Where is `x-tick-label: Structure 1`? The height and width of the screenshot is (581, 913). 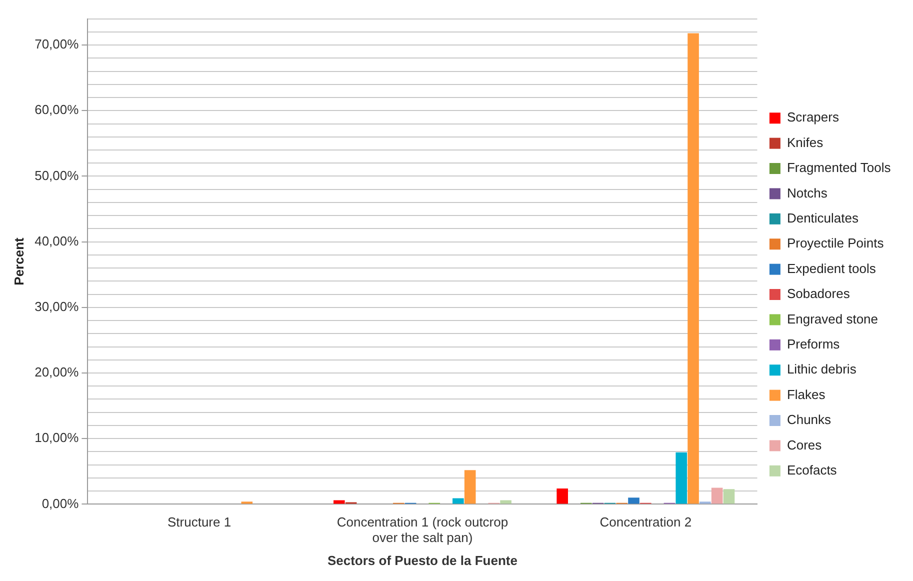 x-tick-label: Structure 1 is located at coordinates (199, 522).